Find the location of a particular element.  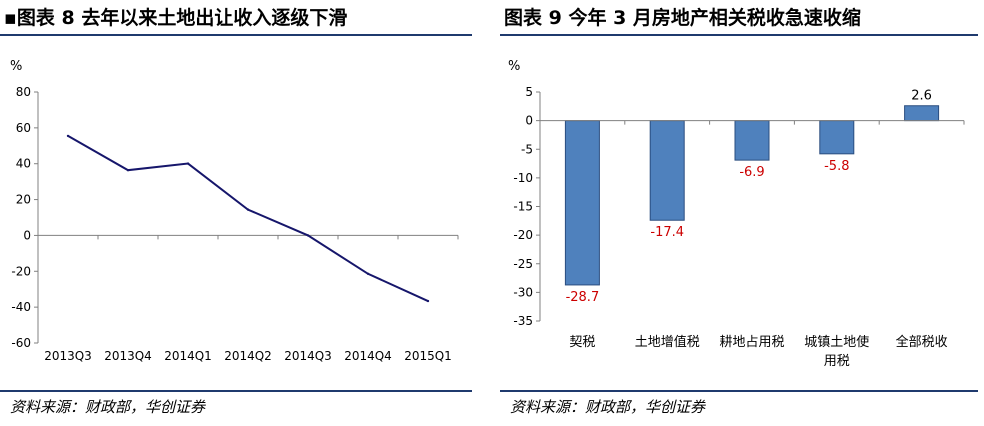

left-title-rule is located at coordinates (236, 35).